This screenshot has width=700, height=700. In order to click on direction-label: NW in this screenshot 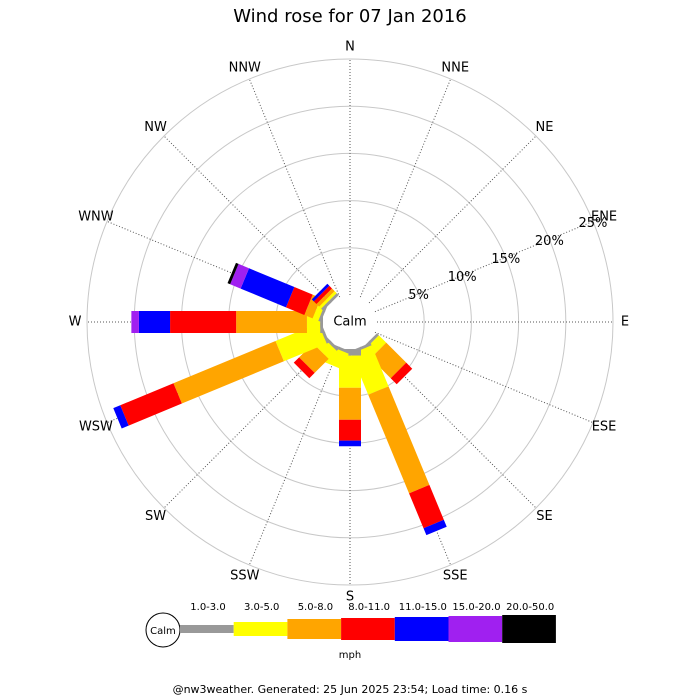, I will do `click(155, 127)`.